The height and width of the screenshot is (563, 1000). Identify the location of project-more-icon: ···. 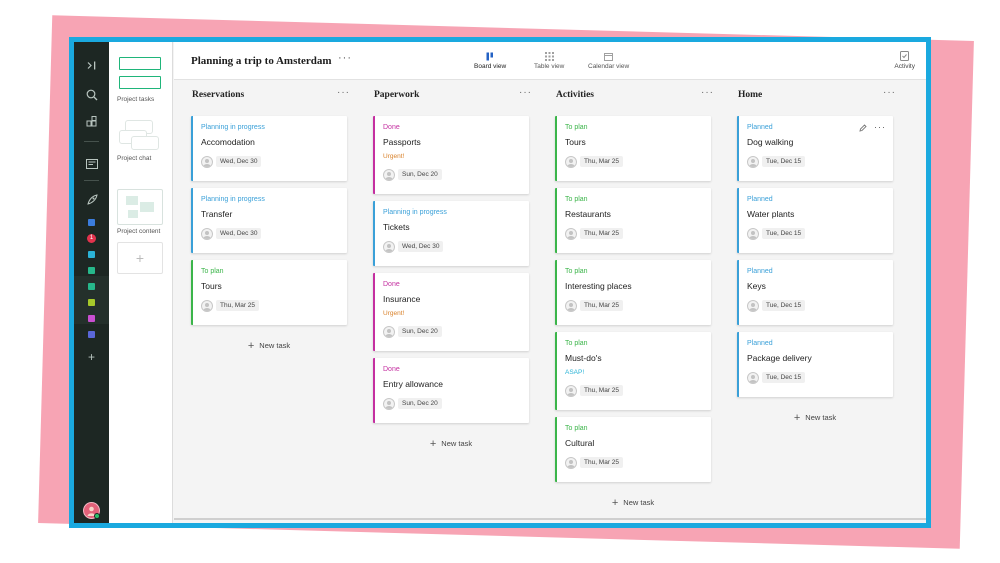
(345, 58).